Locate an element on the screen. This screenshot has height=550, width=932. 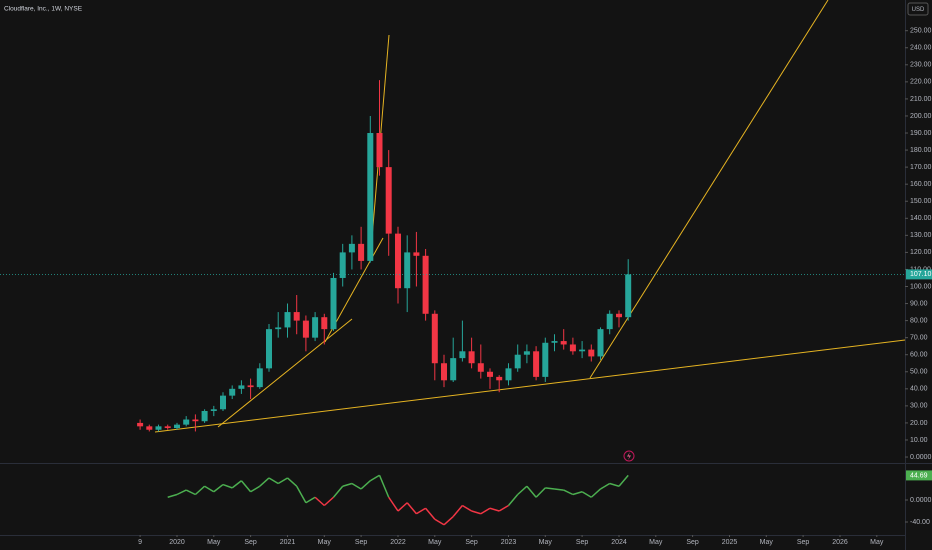
y-tick-label: 180.00 is located at coordinates (921, 150).